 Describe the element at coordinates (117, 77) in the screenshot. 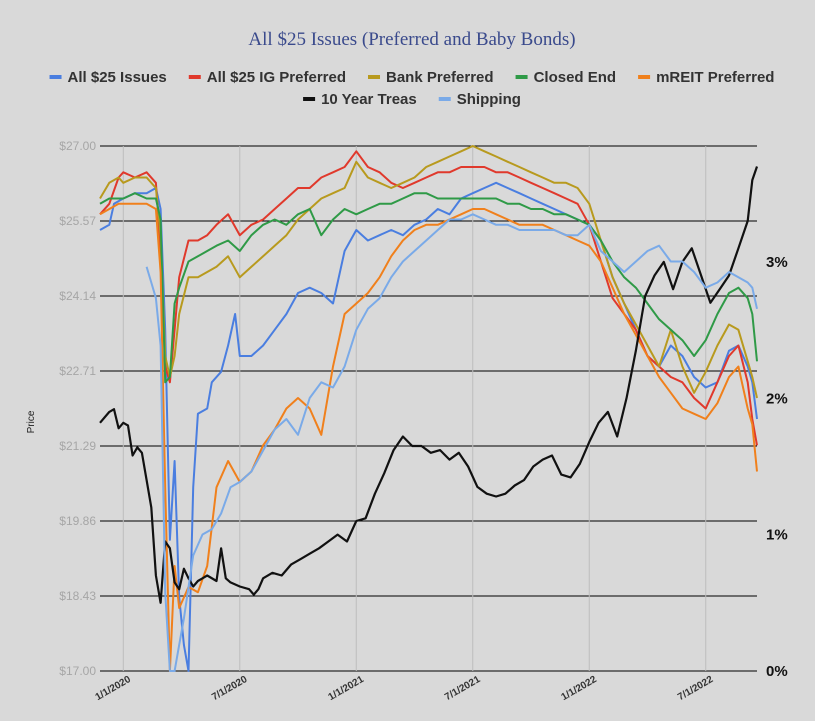

I see `legend-label-all-25-issues: All $25 Issues` at that location.